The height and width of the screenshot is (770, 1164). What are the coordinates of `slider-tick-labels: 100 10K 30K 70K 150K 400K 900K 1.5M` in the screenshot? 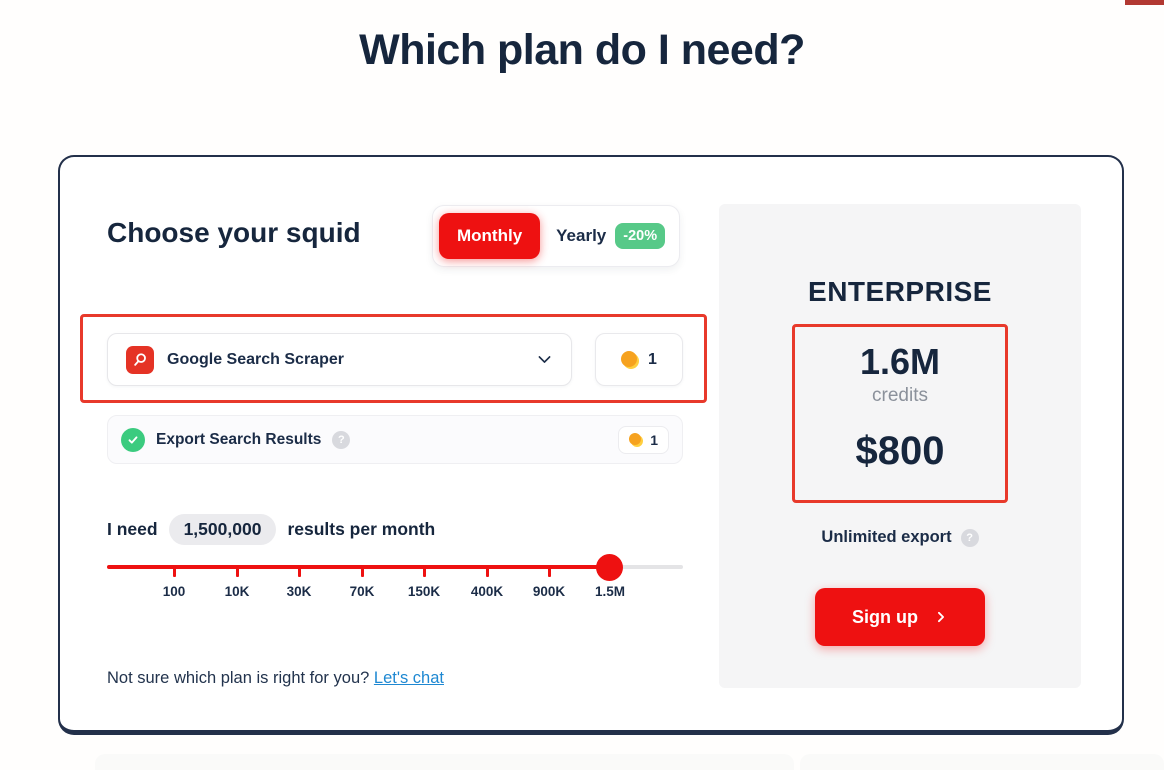 It's located at (395, 593).